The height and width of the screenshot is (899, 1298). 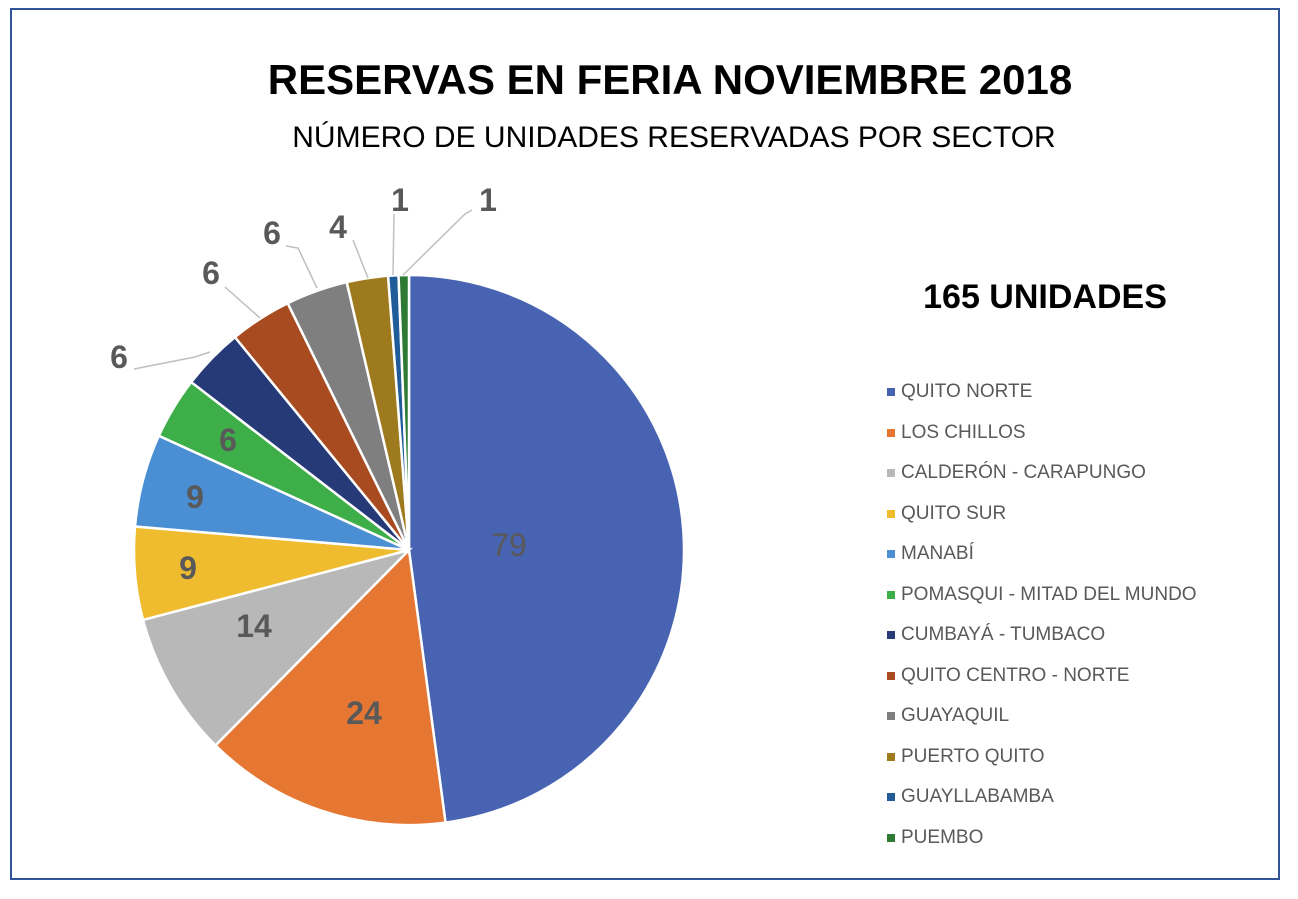 What do you see at coordinates (1003, 635) in the screenshot?
I see `legend-label: CUMBAYÁ - TUMBACO` at bounding box center [1003, 635].